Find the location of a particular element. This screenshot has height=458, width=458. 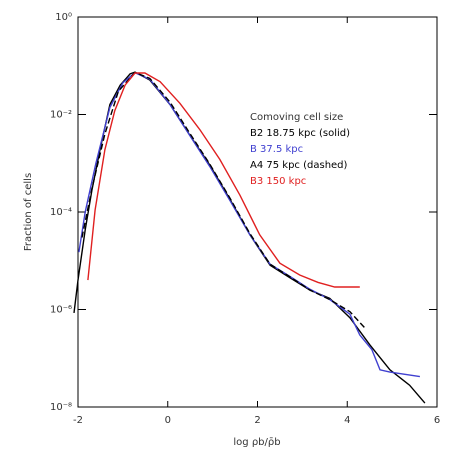

y-tick-label: 10⁻⁴ is located at coordinates (61, 212).